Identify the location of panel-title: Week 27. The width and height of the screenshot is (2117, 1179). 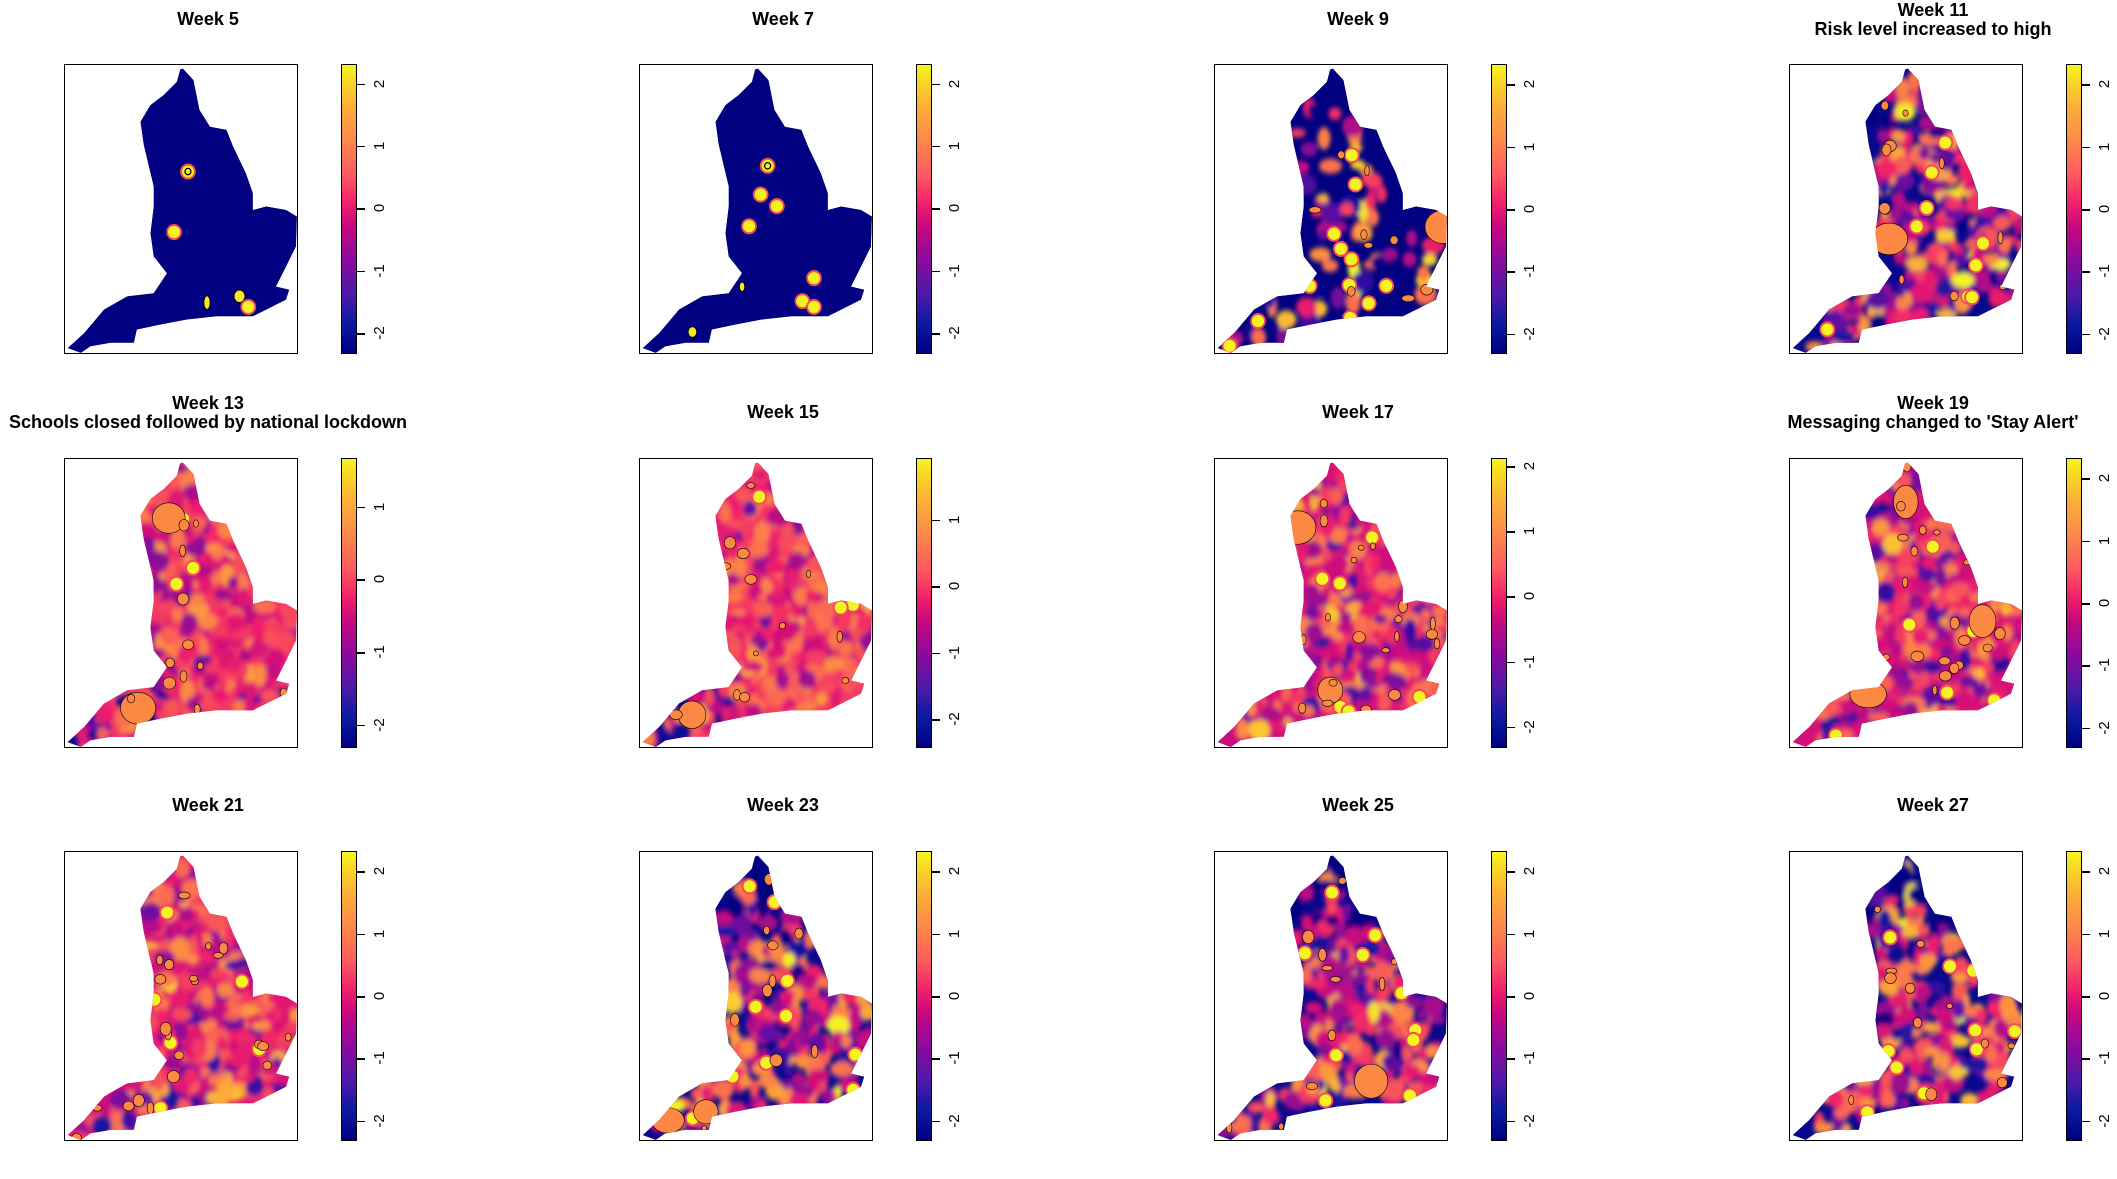
(1933, 805).